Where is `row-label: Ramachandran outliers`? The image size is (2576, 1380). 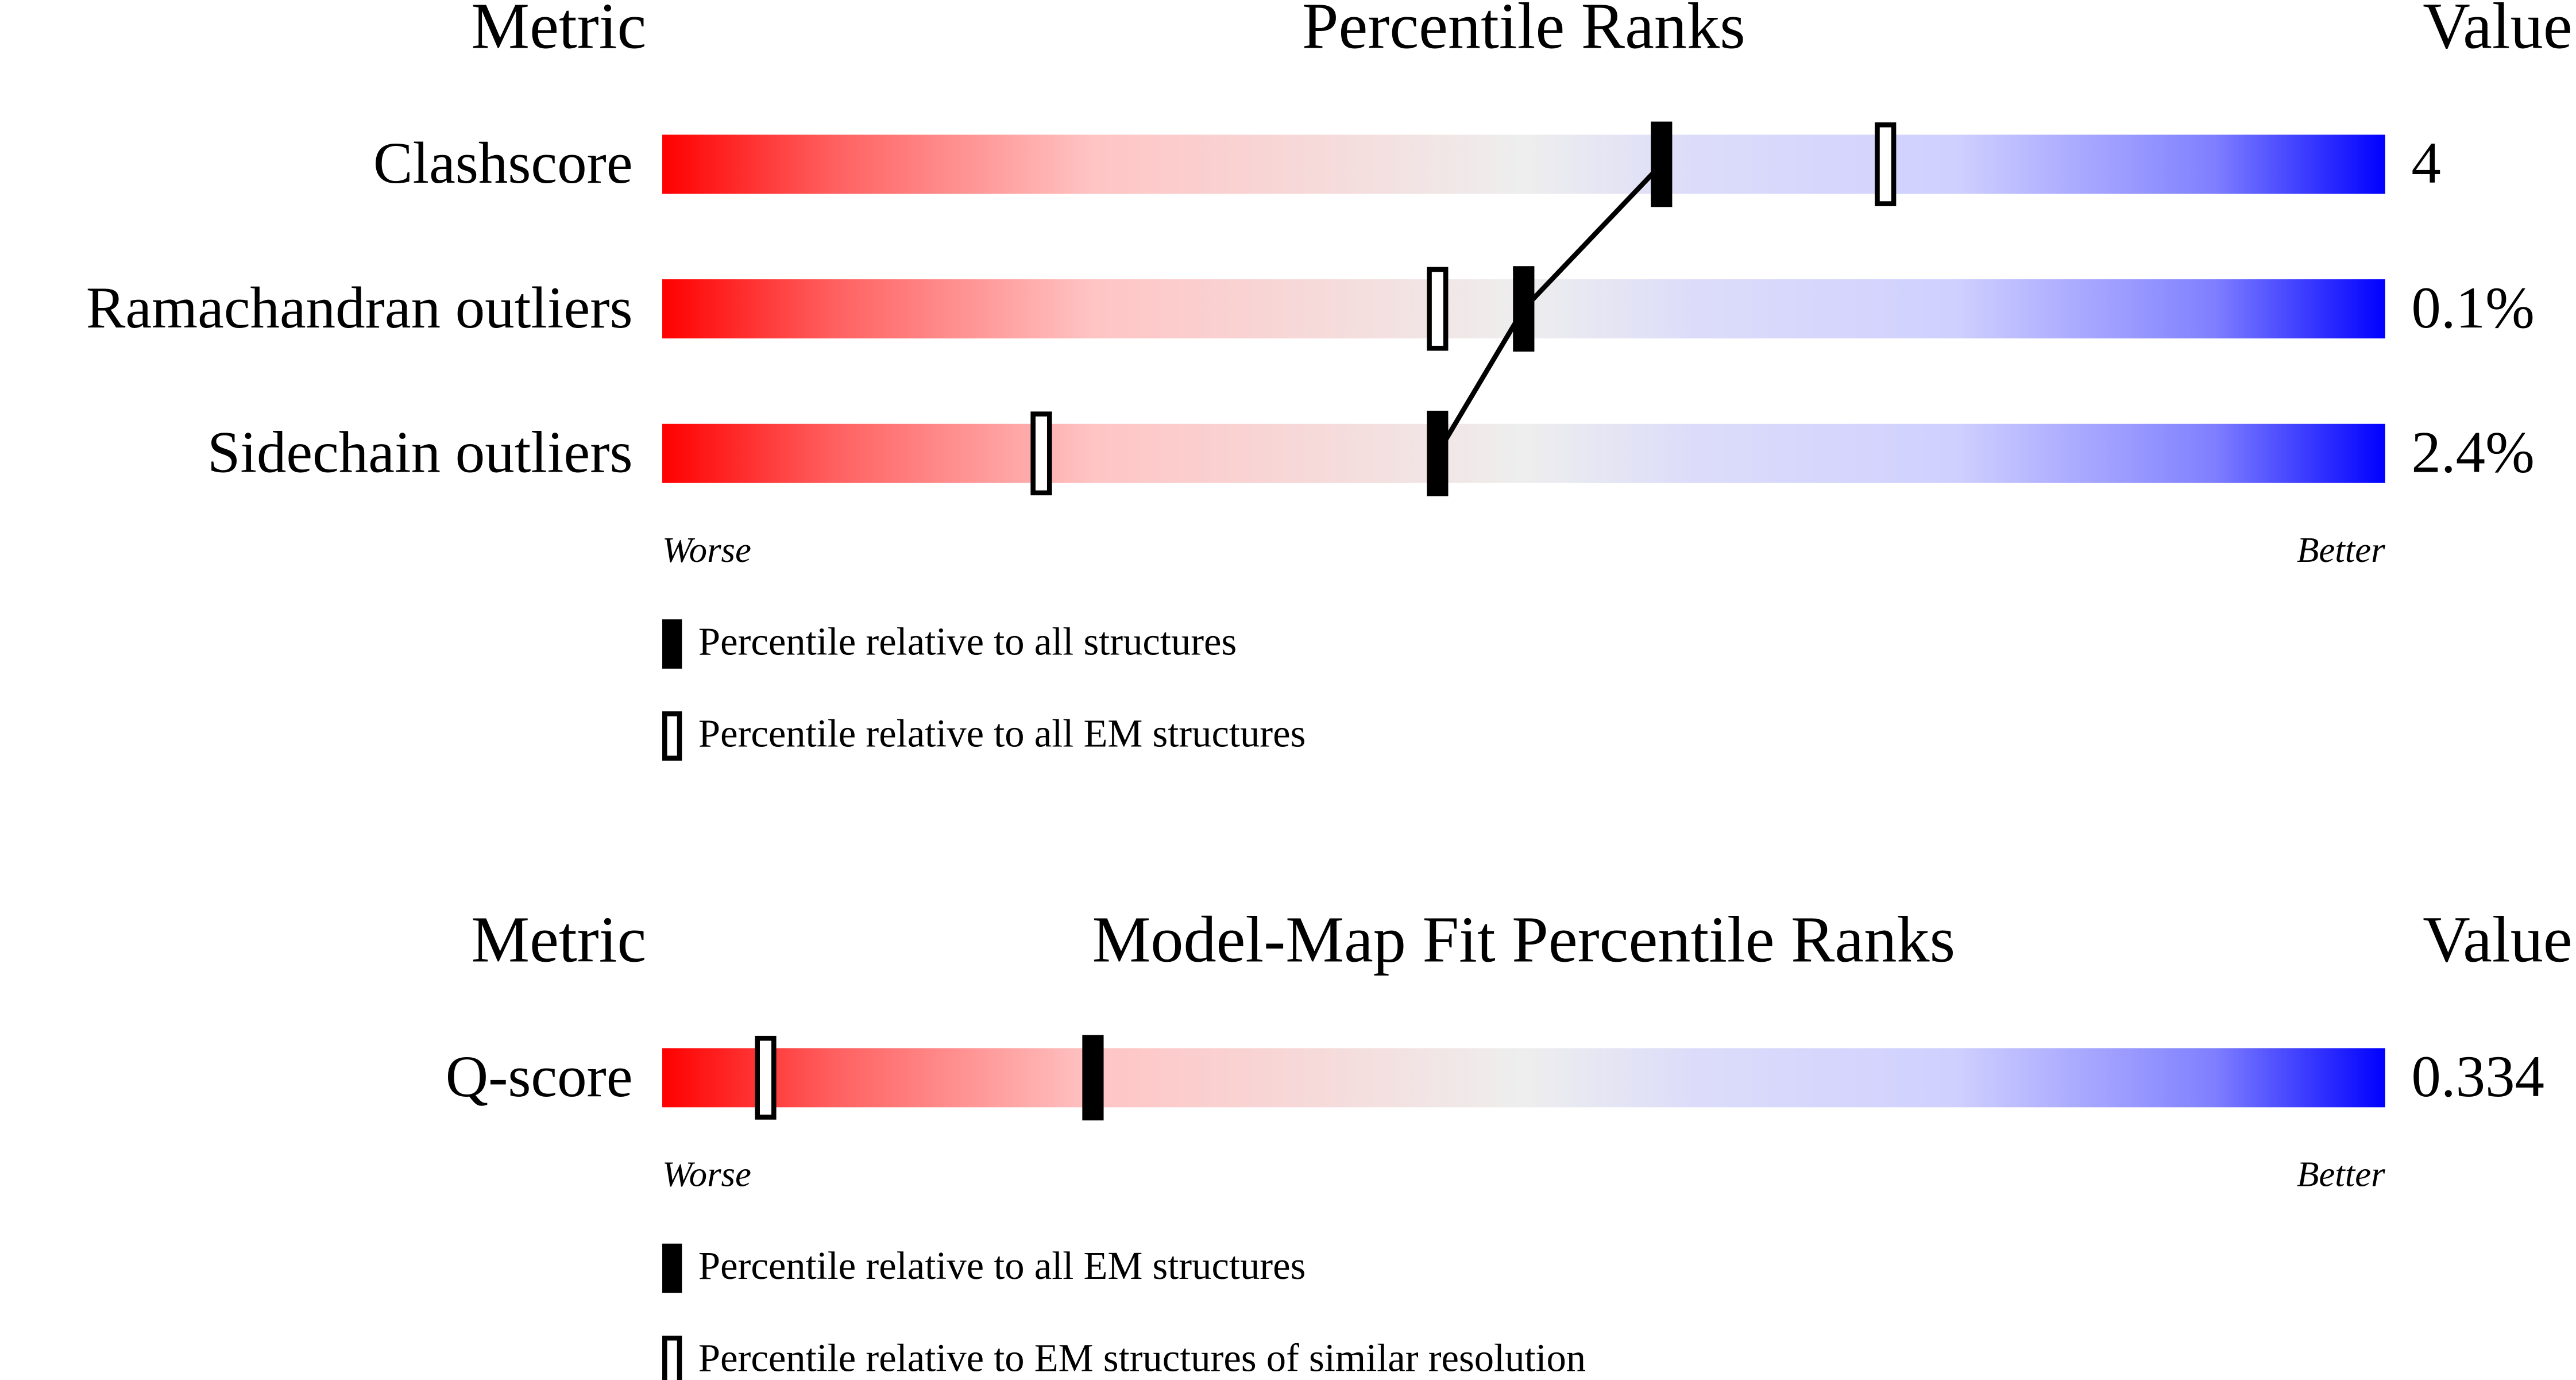
row-label: Ramachandran outliers is located at coordinates (359, 308).